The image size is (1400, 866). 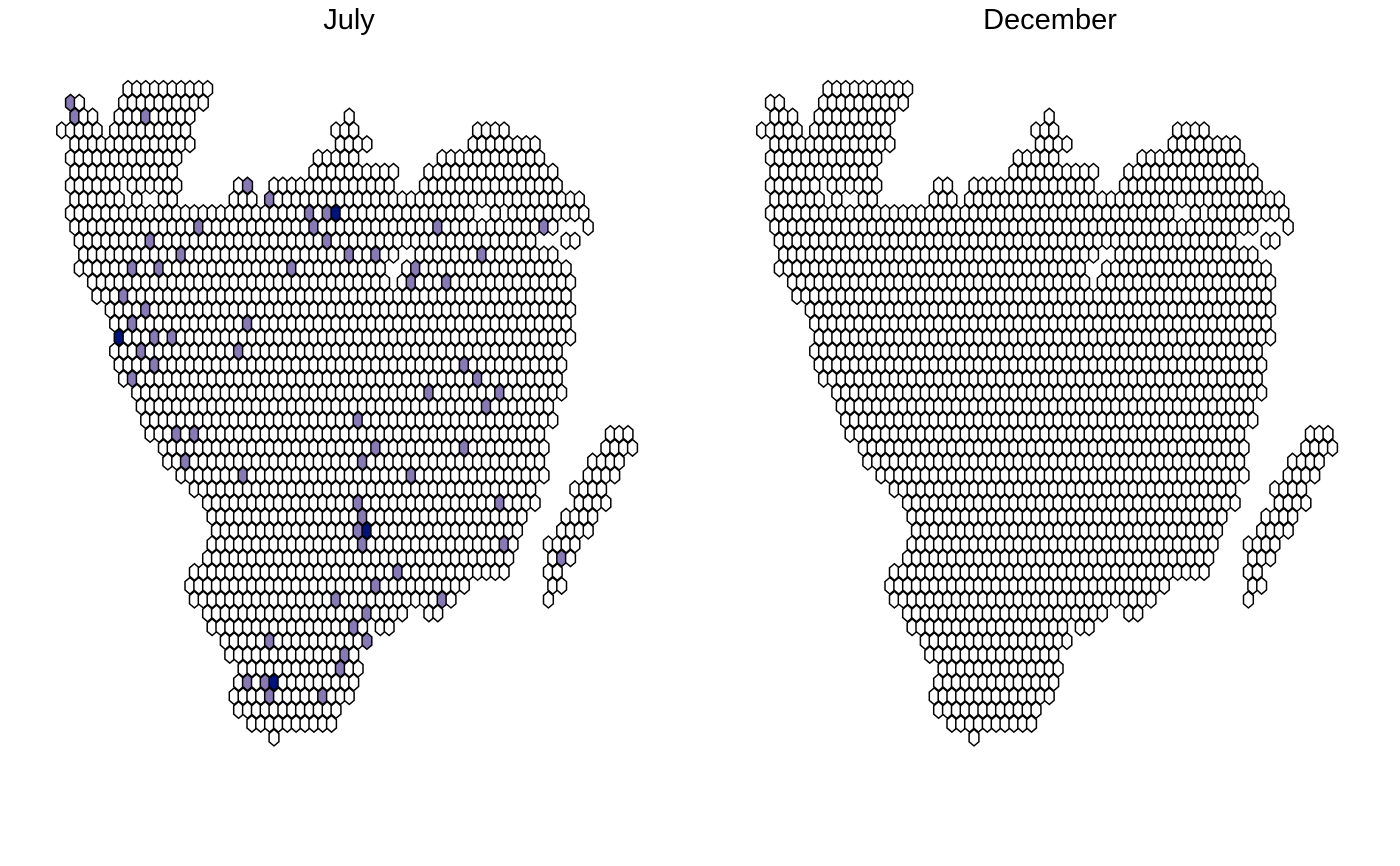 I want to click on hex-cell-highlighted, so click(x=367, y=641).